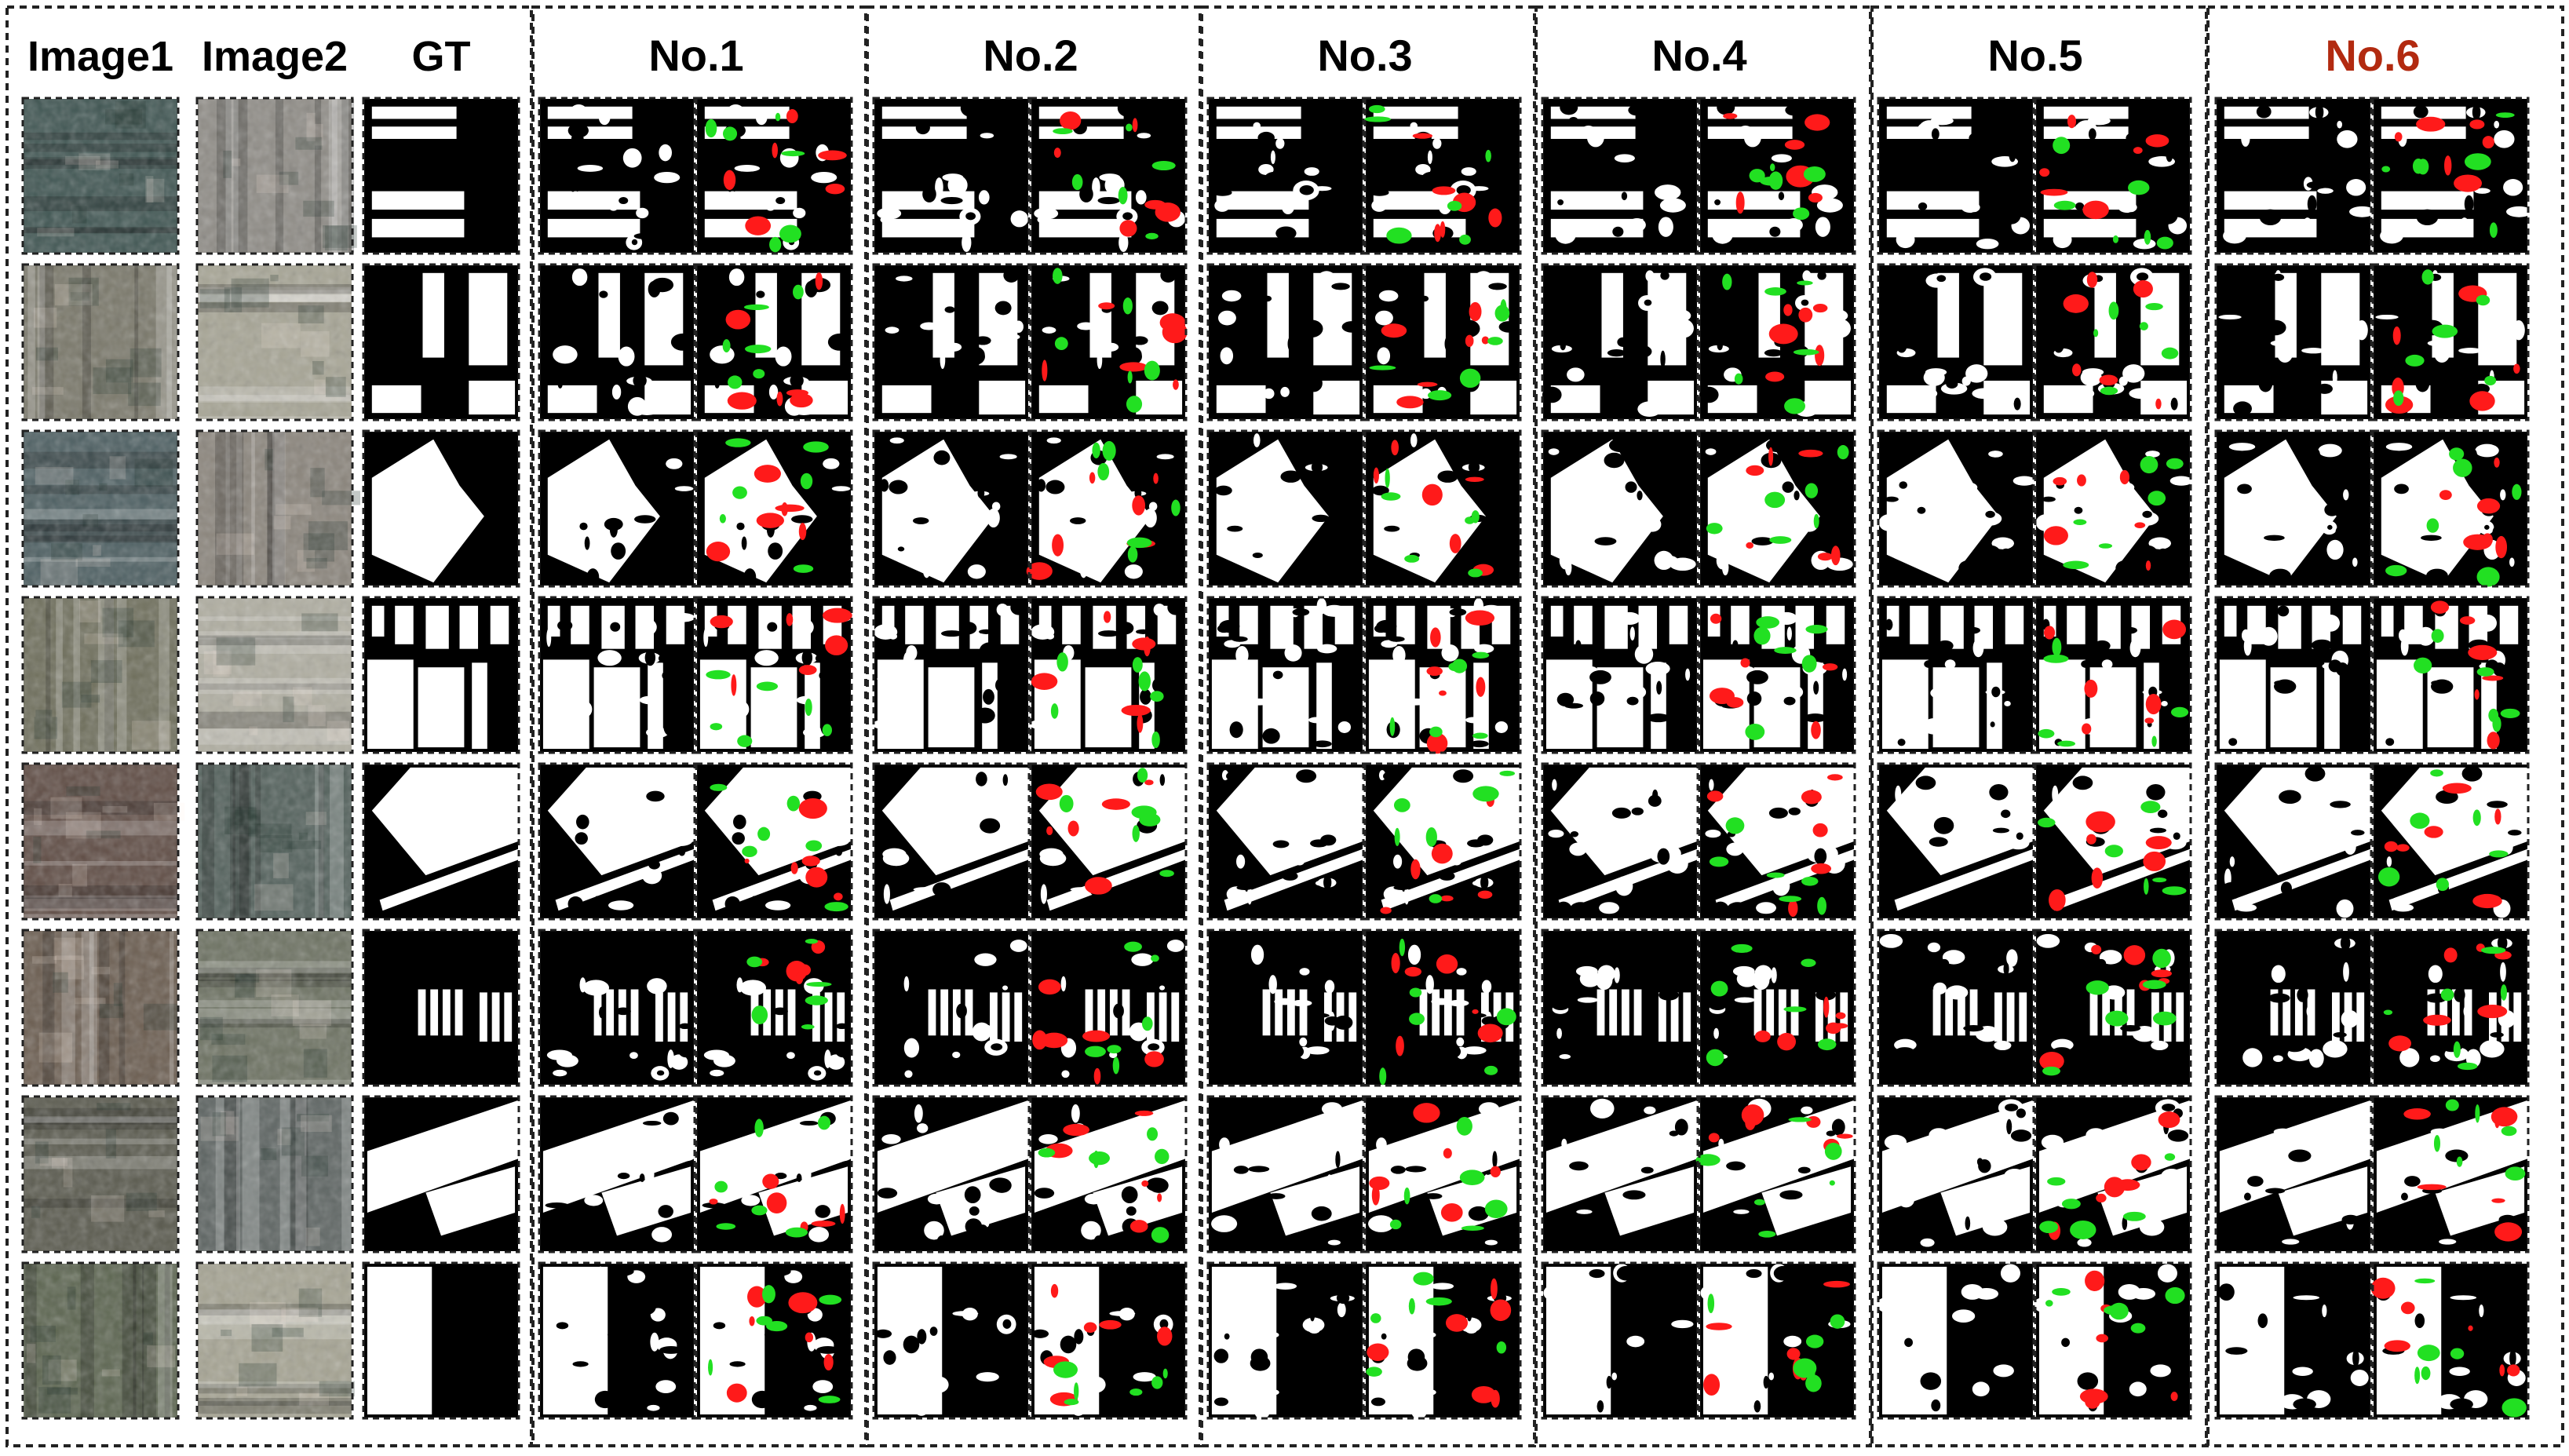  I want to click on ground-truth-tile-frame, so click(441, 1340).